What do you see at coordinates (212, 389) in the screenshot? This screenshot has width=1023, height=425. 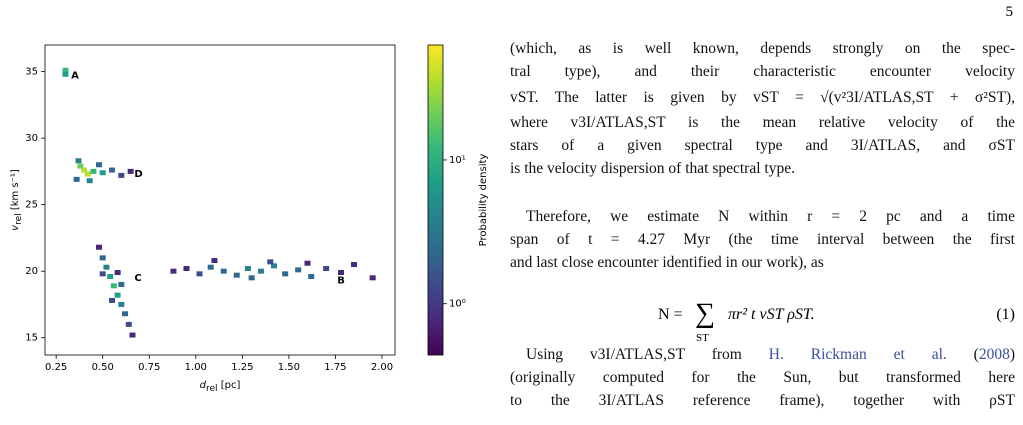 I see `x-axis-label-sub: rel` at bounding box center [212, 389].